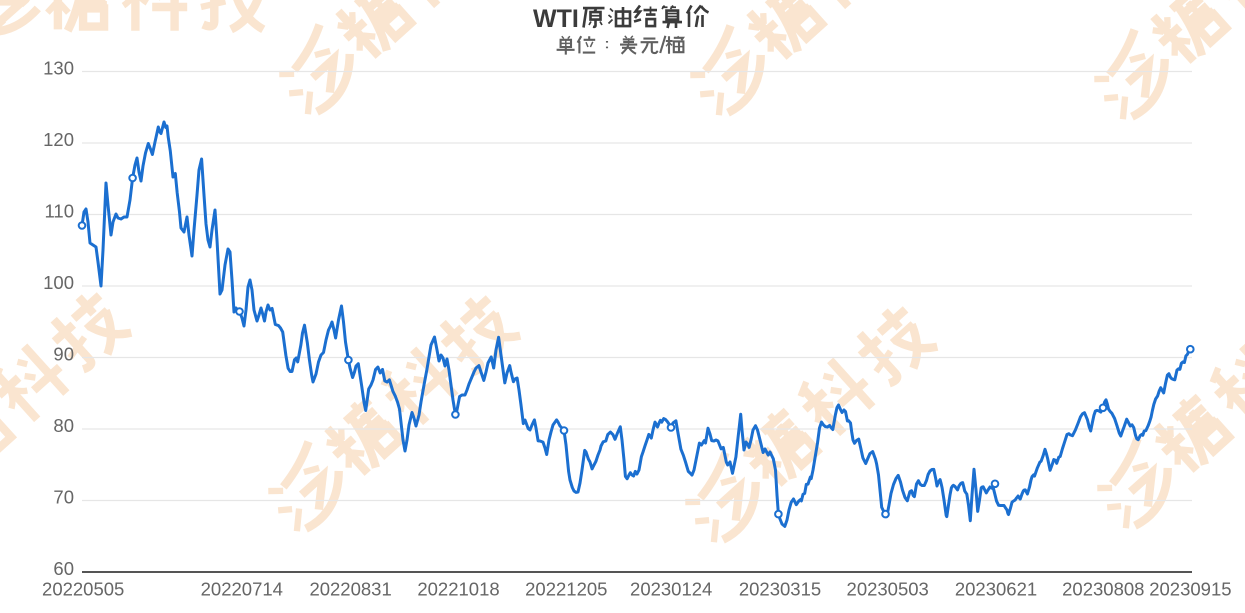  Describe the element at coordinates (1103, 589) in the screenshot. I see `svg-text: 20230808` at that location.